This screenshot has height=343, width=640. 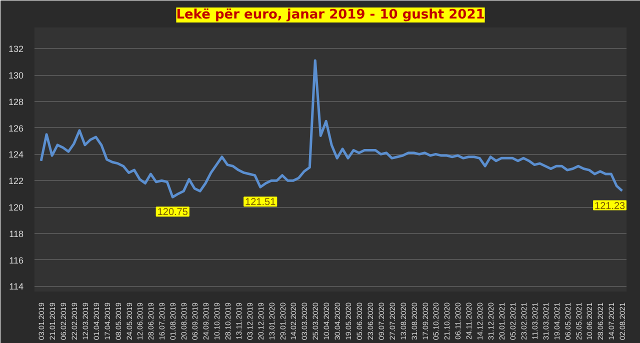 I want to click on y-tick-label: 122, so click(x=16, y=181).